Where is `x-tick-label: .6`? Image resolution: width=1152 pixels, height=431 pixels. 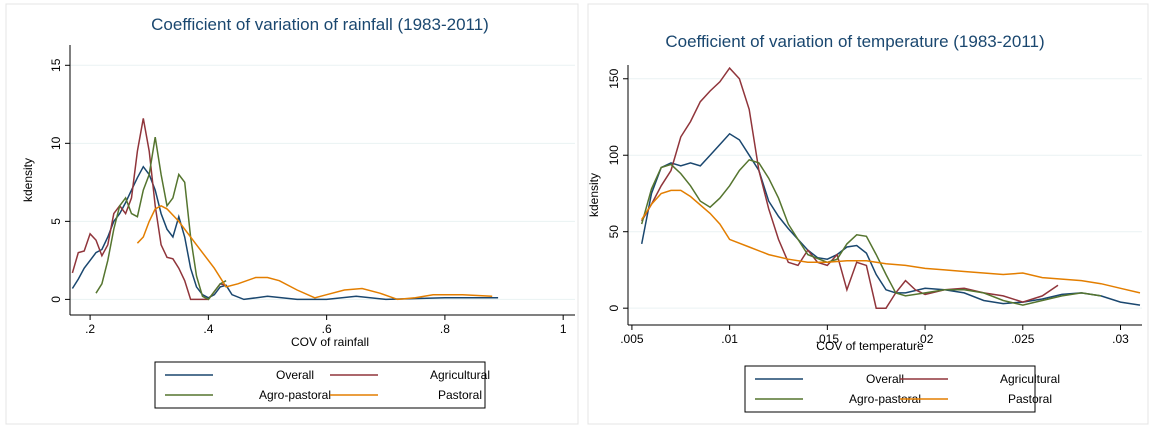
x-tick-label: .6 is located at coordinates (327, 329).